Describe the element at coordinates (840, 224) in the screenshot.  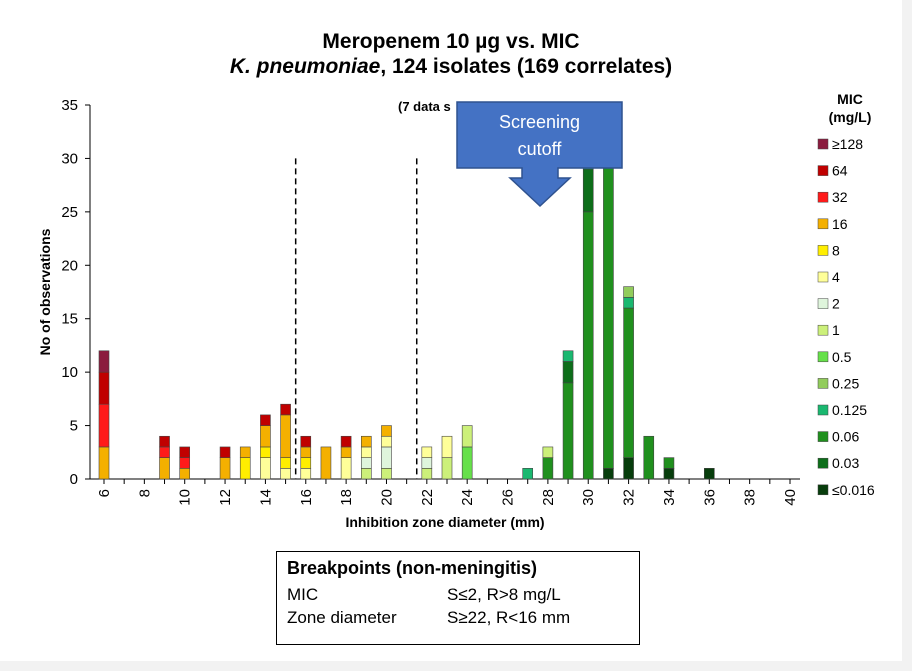
I see `legend-label: 16` at that location.